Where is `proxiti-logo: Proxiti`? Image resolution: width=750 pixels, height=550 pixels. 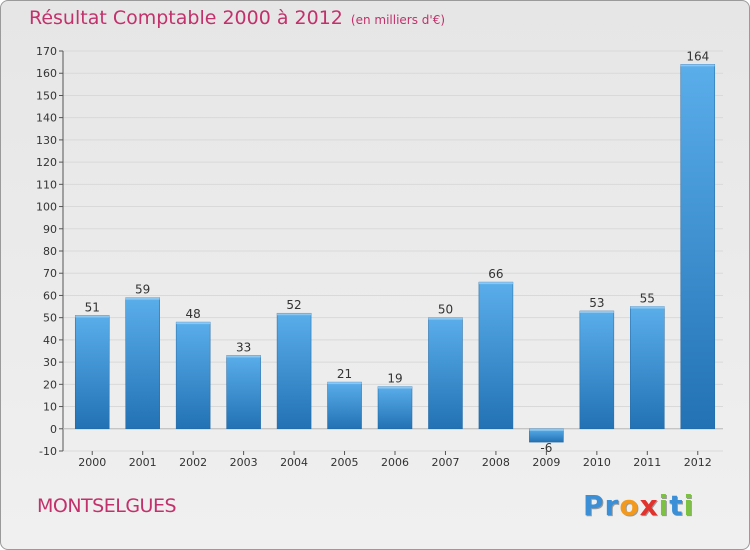
proxiti-logo: Proxiti is located at coordinates (638, 505).